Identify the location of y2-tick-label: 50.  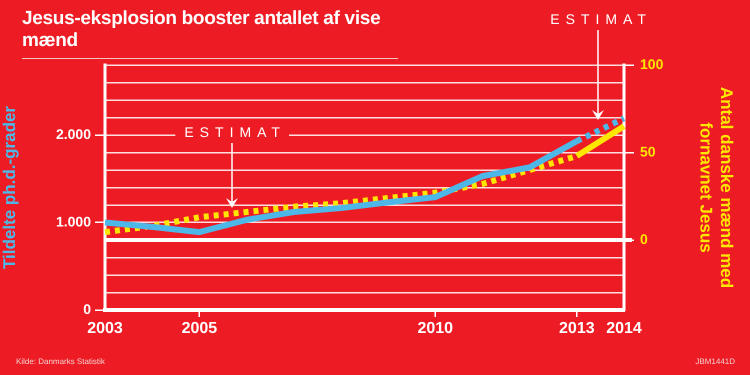
(648, 151).